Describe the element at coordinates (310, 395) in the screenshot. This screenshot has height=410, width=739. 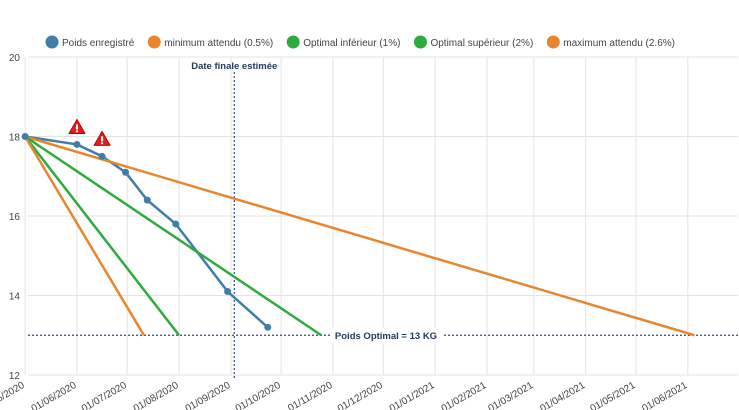
I see `x-tick-label: 01/11/2020` at that location.